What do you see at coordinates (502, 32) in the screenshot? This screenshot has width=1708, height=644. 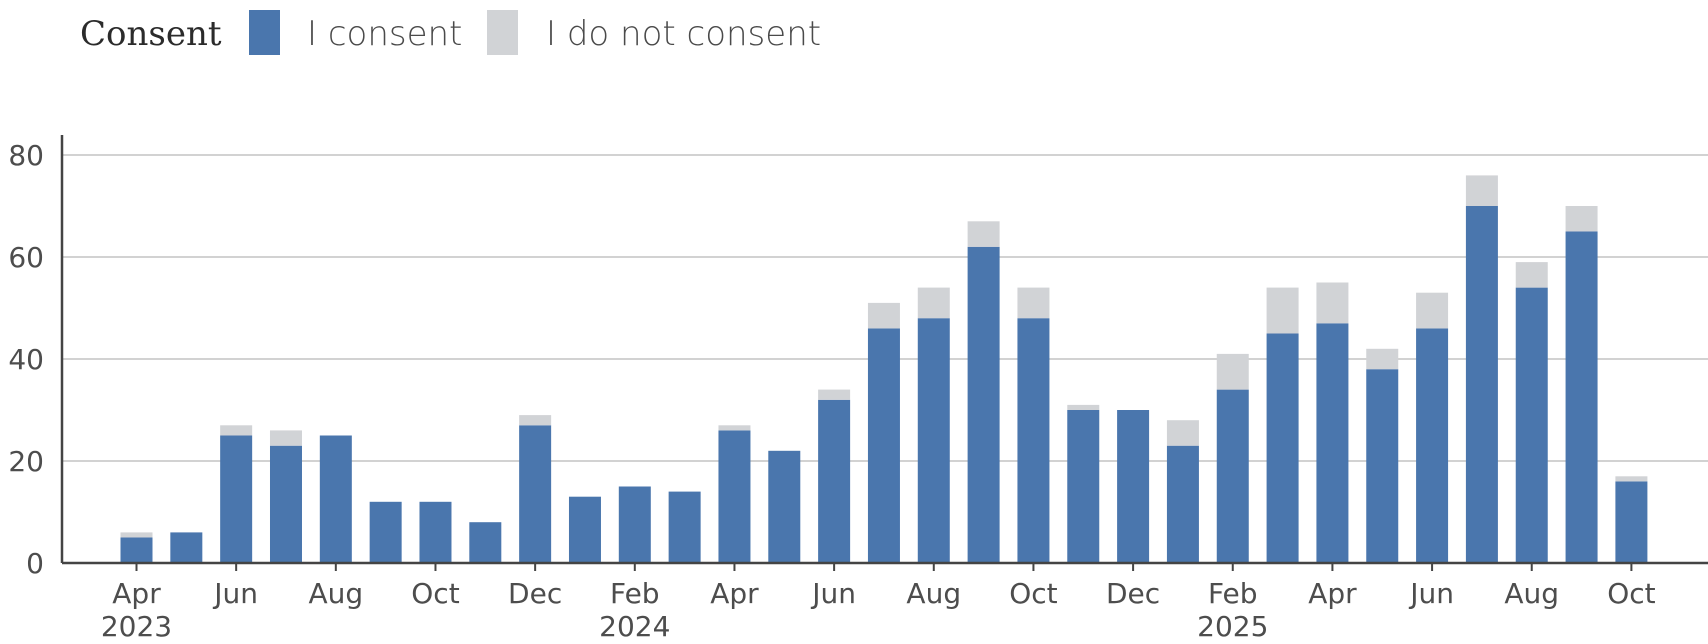 I see `legend-swatch-no-consent` at bounding box center [502, 32].